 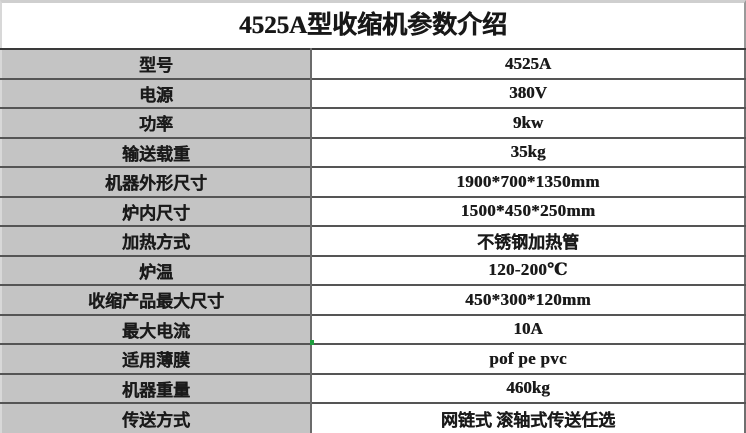 I want to click on spec-label: 型号, so click(x=156, y=63).